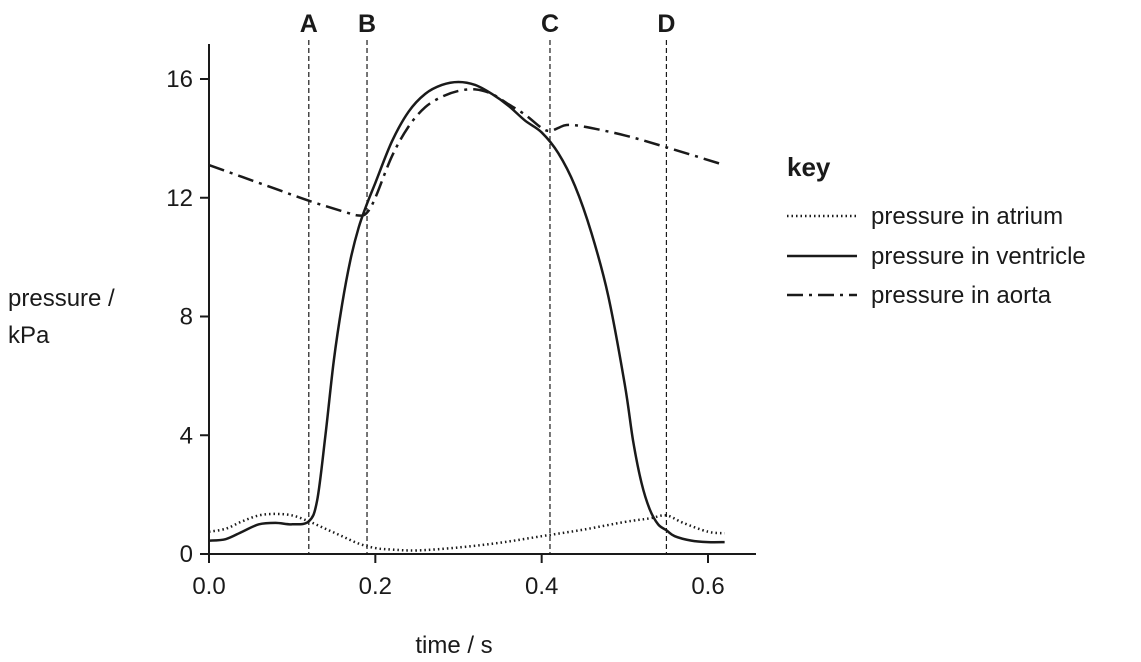 This screenshot has height=662, width=1141. What do you see at coordinates (466, 532) in the screenshot?
I see `series-line-atrium` at bounding box center [466, 532].